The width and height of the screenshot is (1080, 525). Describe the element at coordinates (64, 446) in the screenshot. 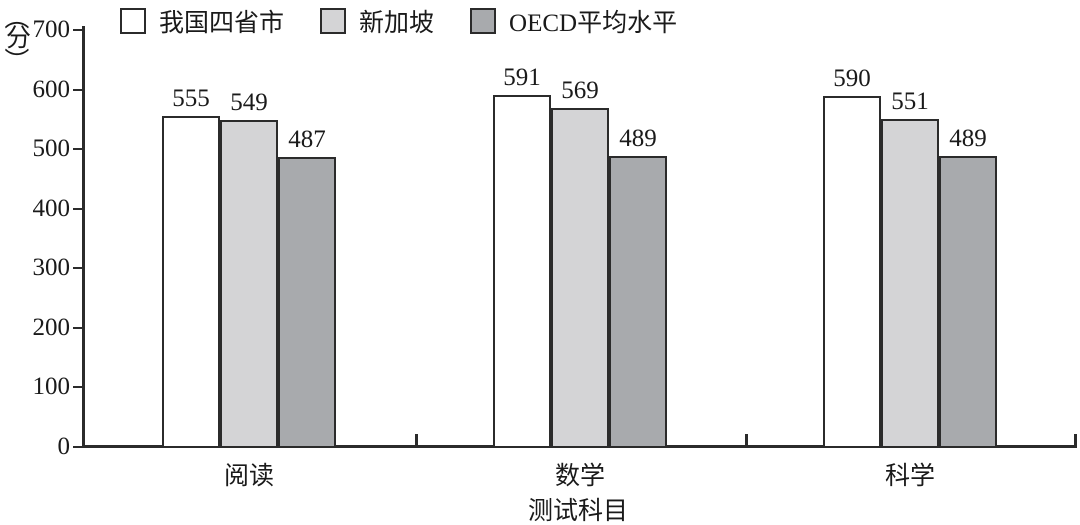

I see `y-tick-label: 0` at that location.